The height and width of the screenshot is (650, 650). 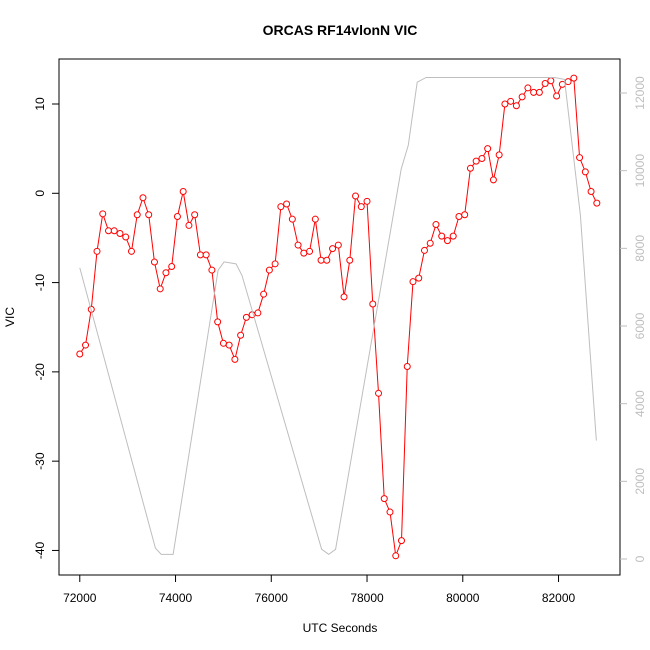 What do you see at coordinates (40, 104) in the screenshot?
I see `y-tick-label: 10` at bounding box center [40, 104].